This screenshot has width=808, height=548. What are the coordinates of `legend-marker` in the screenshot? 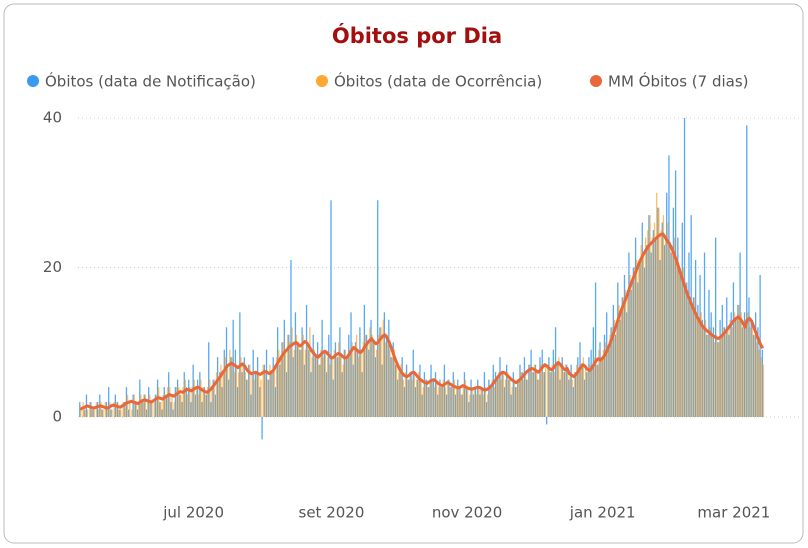 It's located at (596, 81).